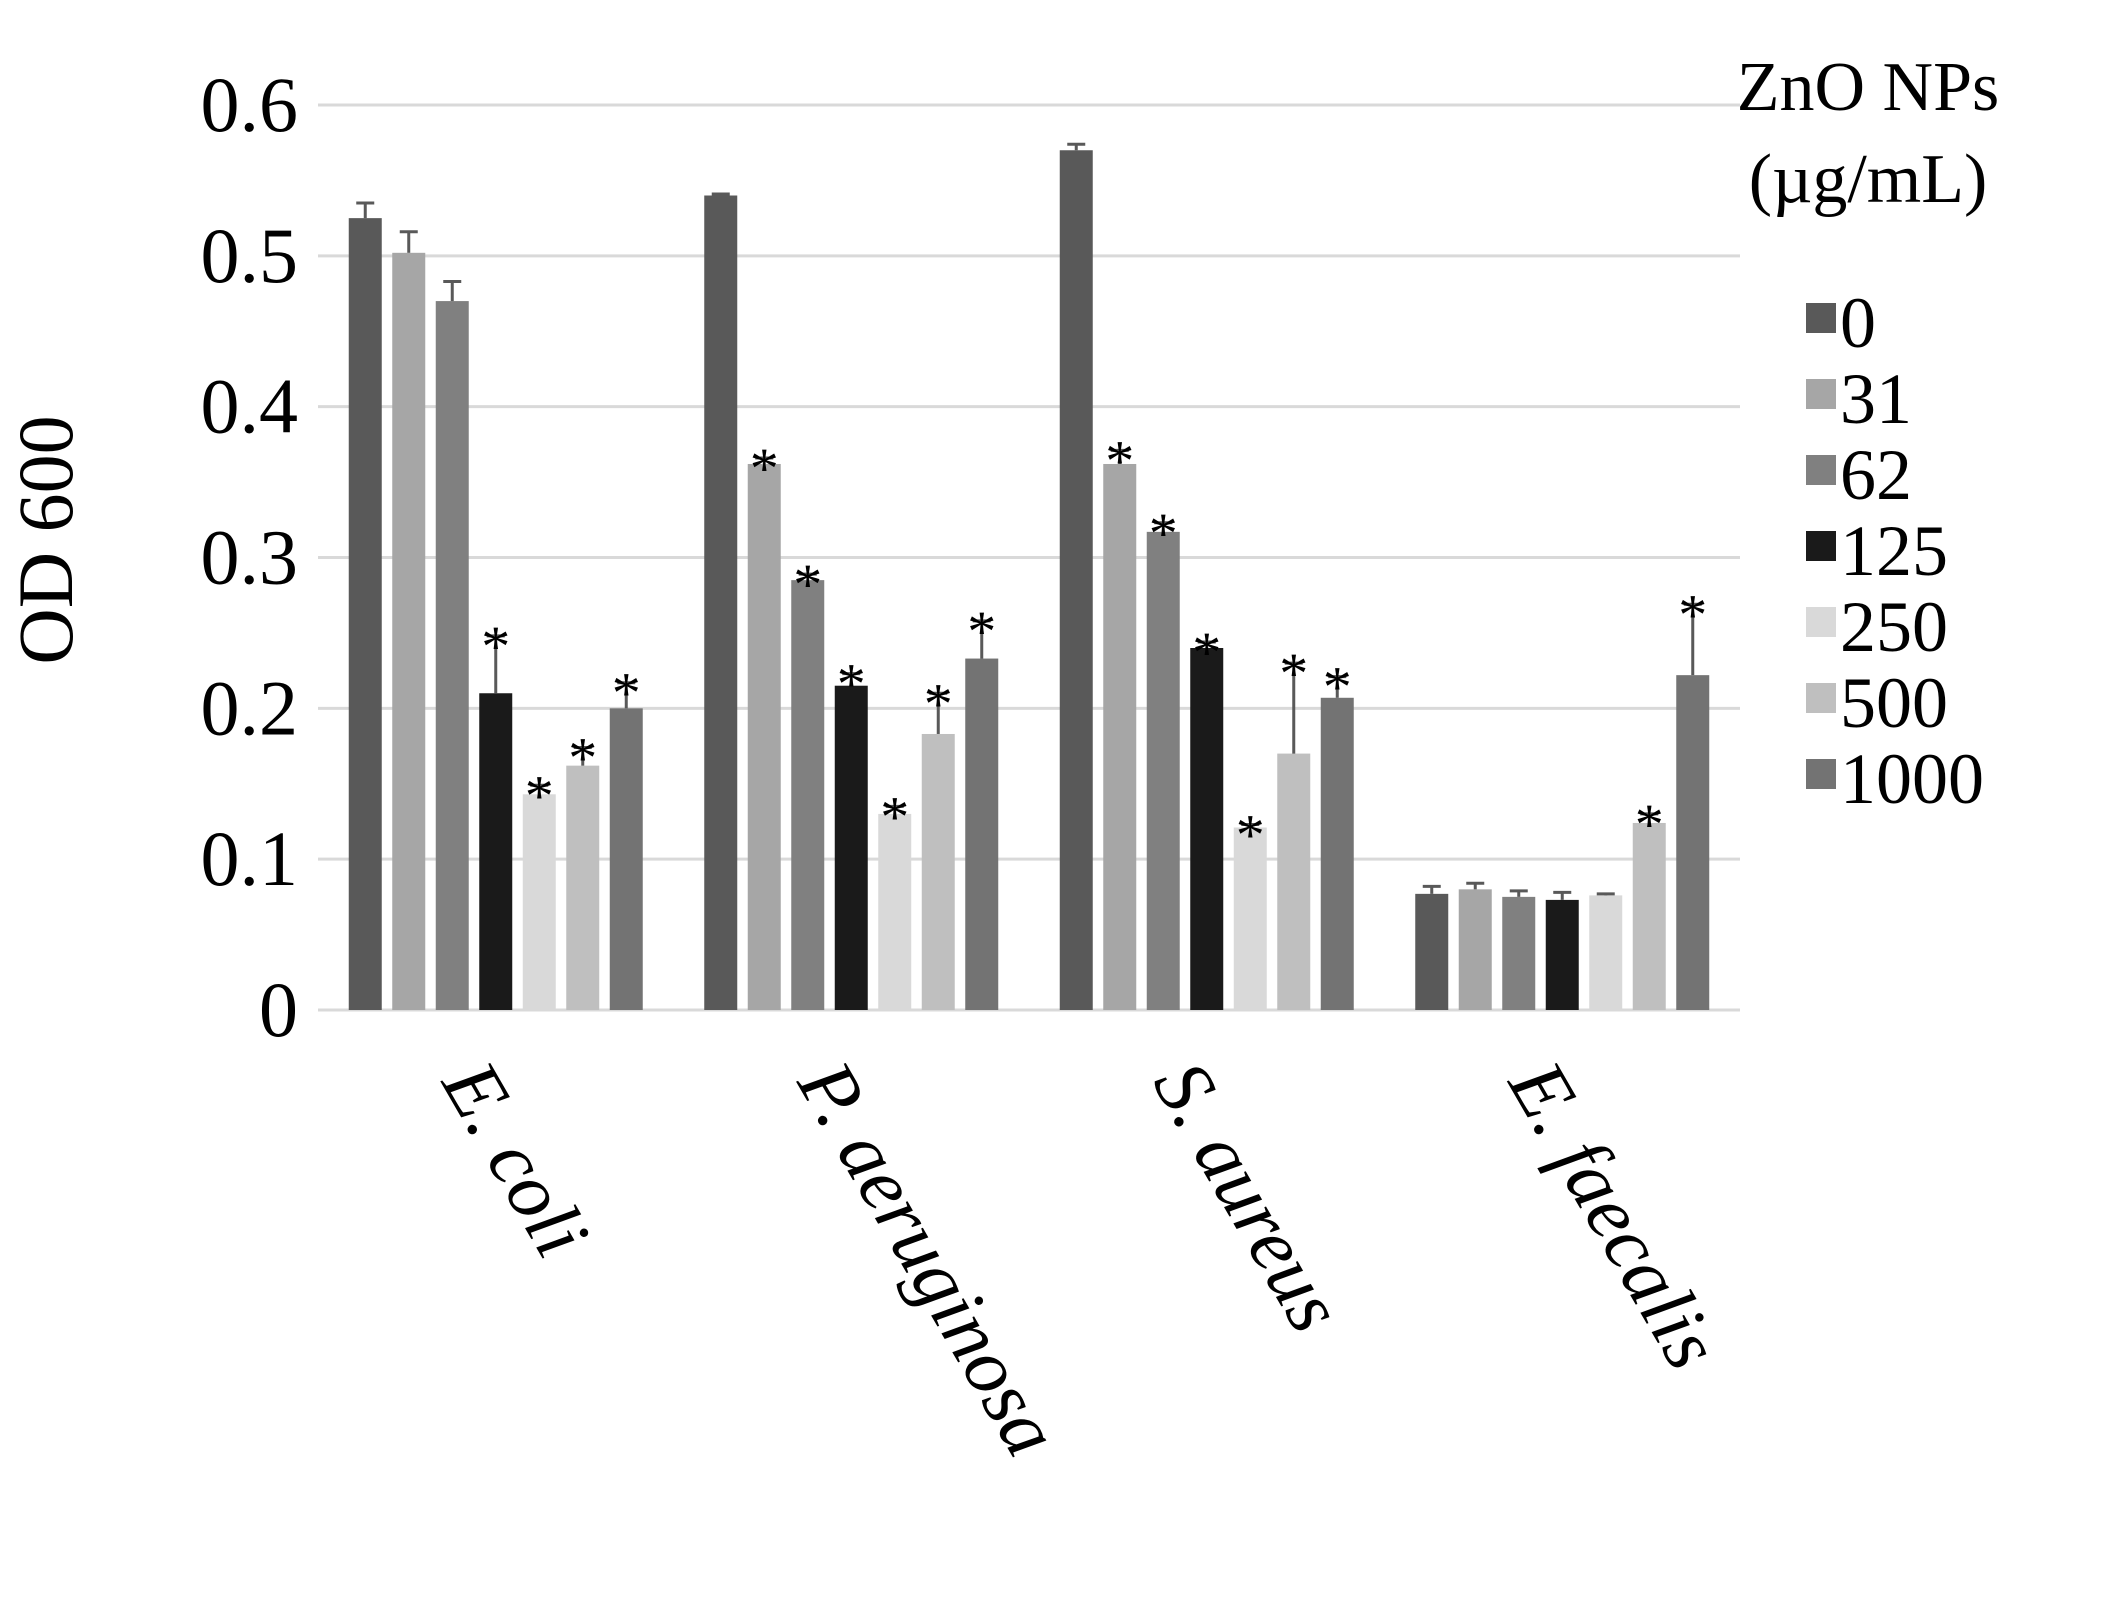  What do you see at coordinates (1894, 703) in the screenshot?
I see `legend-label: 500` at bounding box center [1894, 703].